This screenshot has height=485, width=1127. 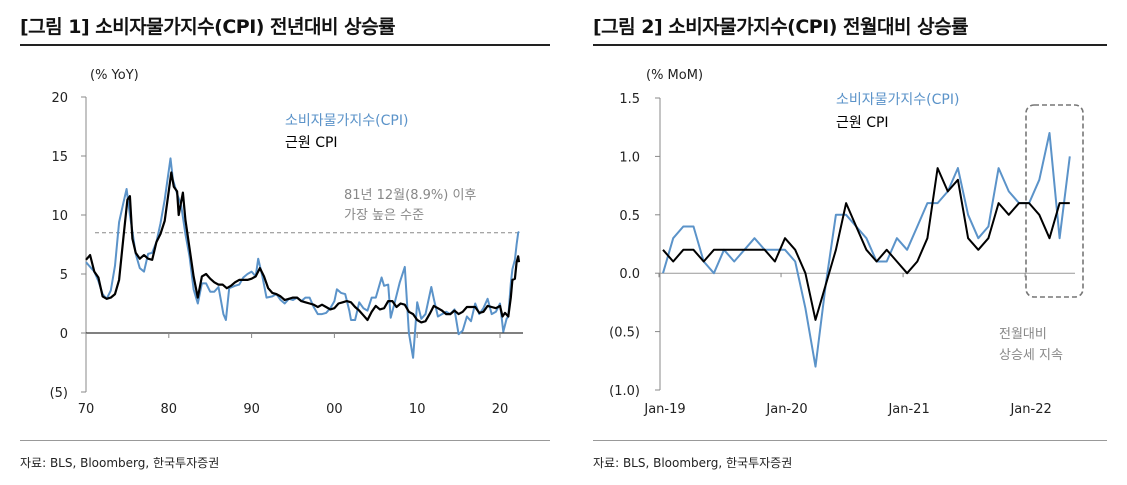 What do you see at coordinates (285, 440) in the screenshot?
I see `chart1-footer-rule` at bounding box center [285, 440].